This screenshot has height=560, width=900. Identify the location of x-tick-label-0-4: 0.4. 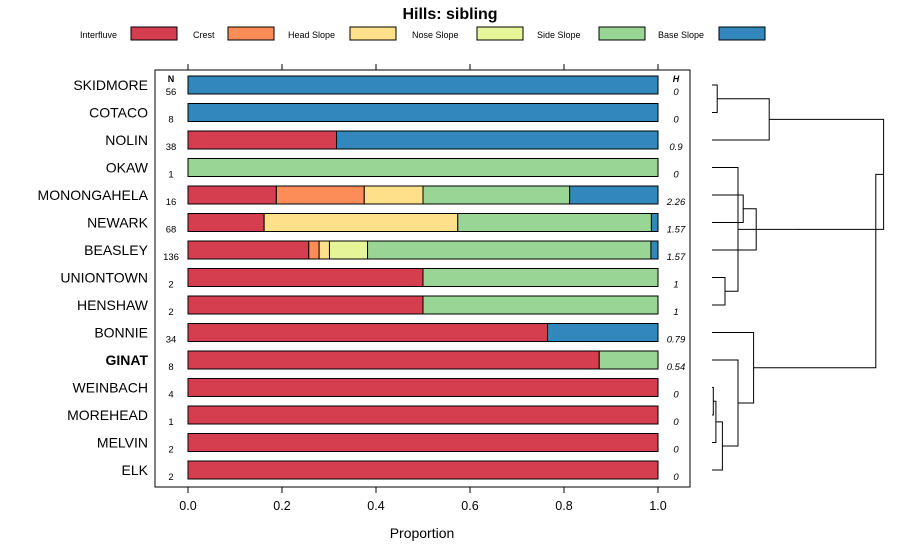
(375, 506).